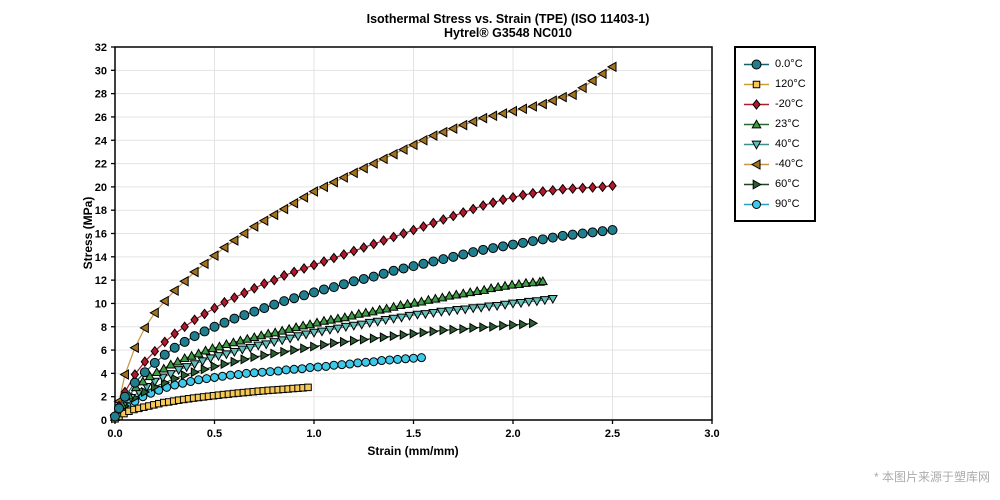  I want to click on y-tick-label: 10, so click(101, 304).